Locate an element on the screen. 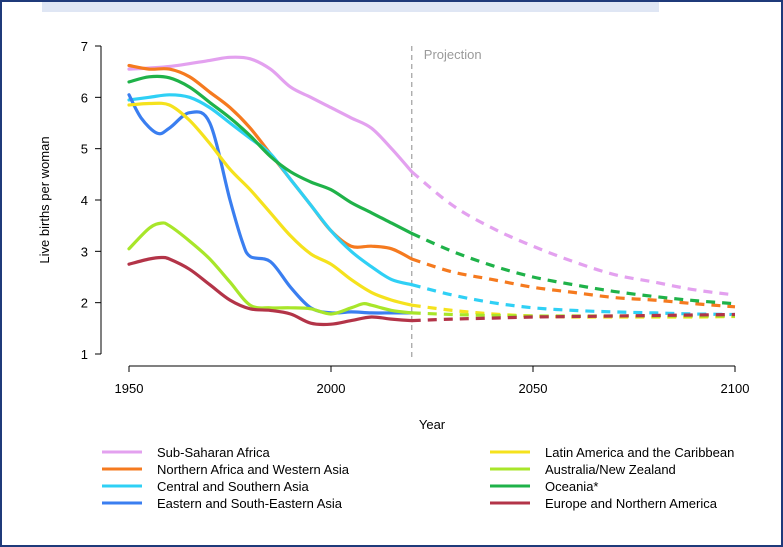 Image resolution: width=783 pixels, height=547 pixels. series-projection-northern-africa-and-western-asia is located at coordinates (573, 283).